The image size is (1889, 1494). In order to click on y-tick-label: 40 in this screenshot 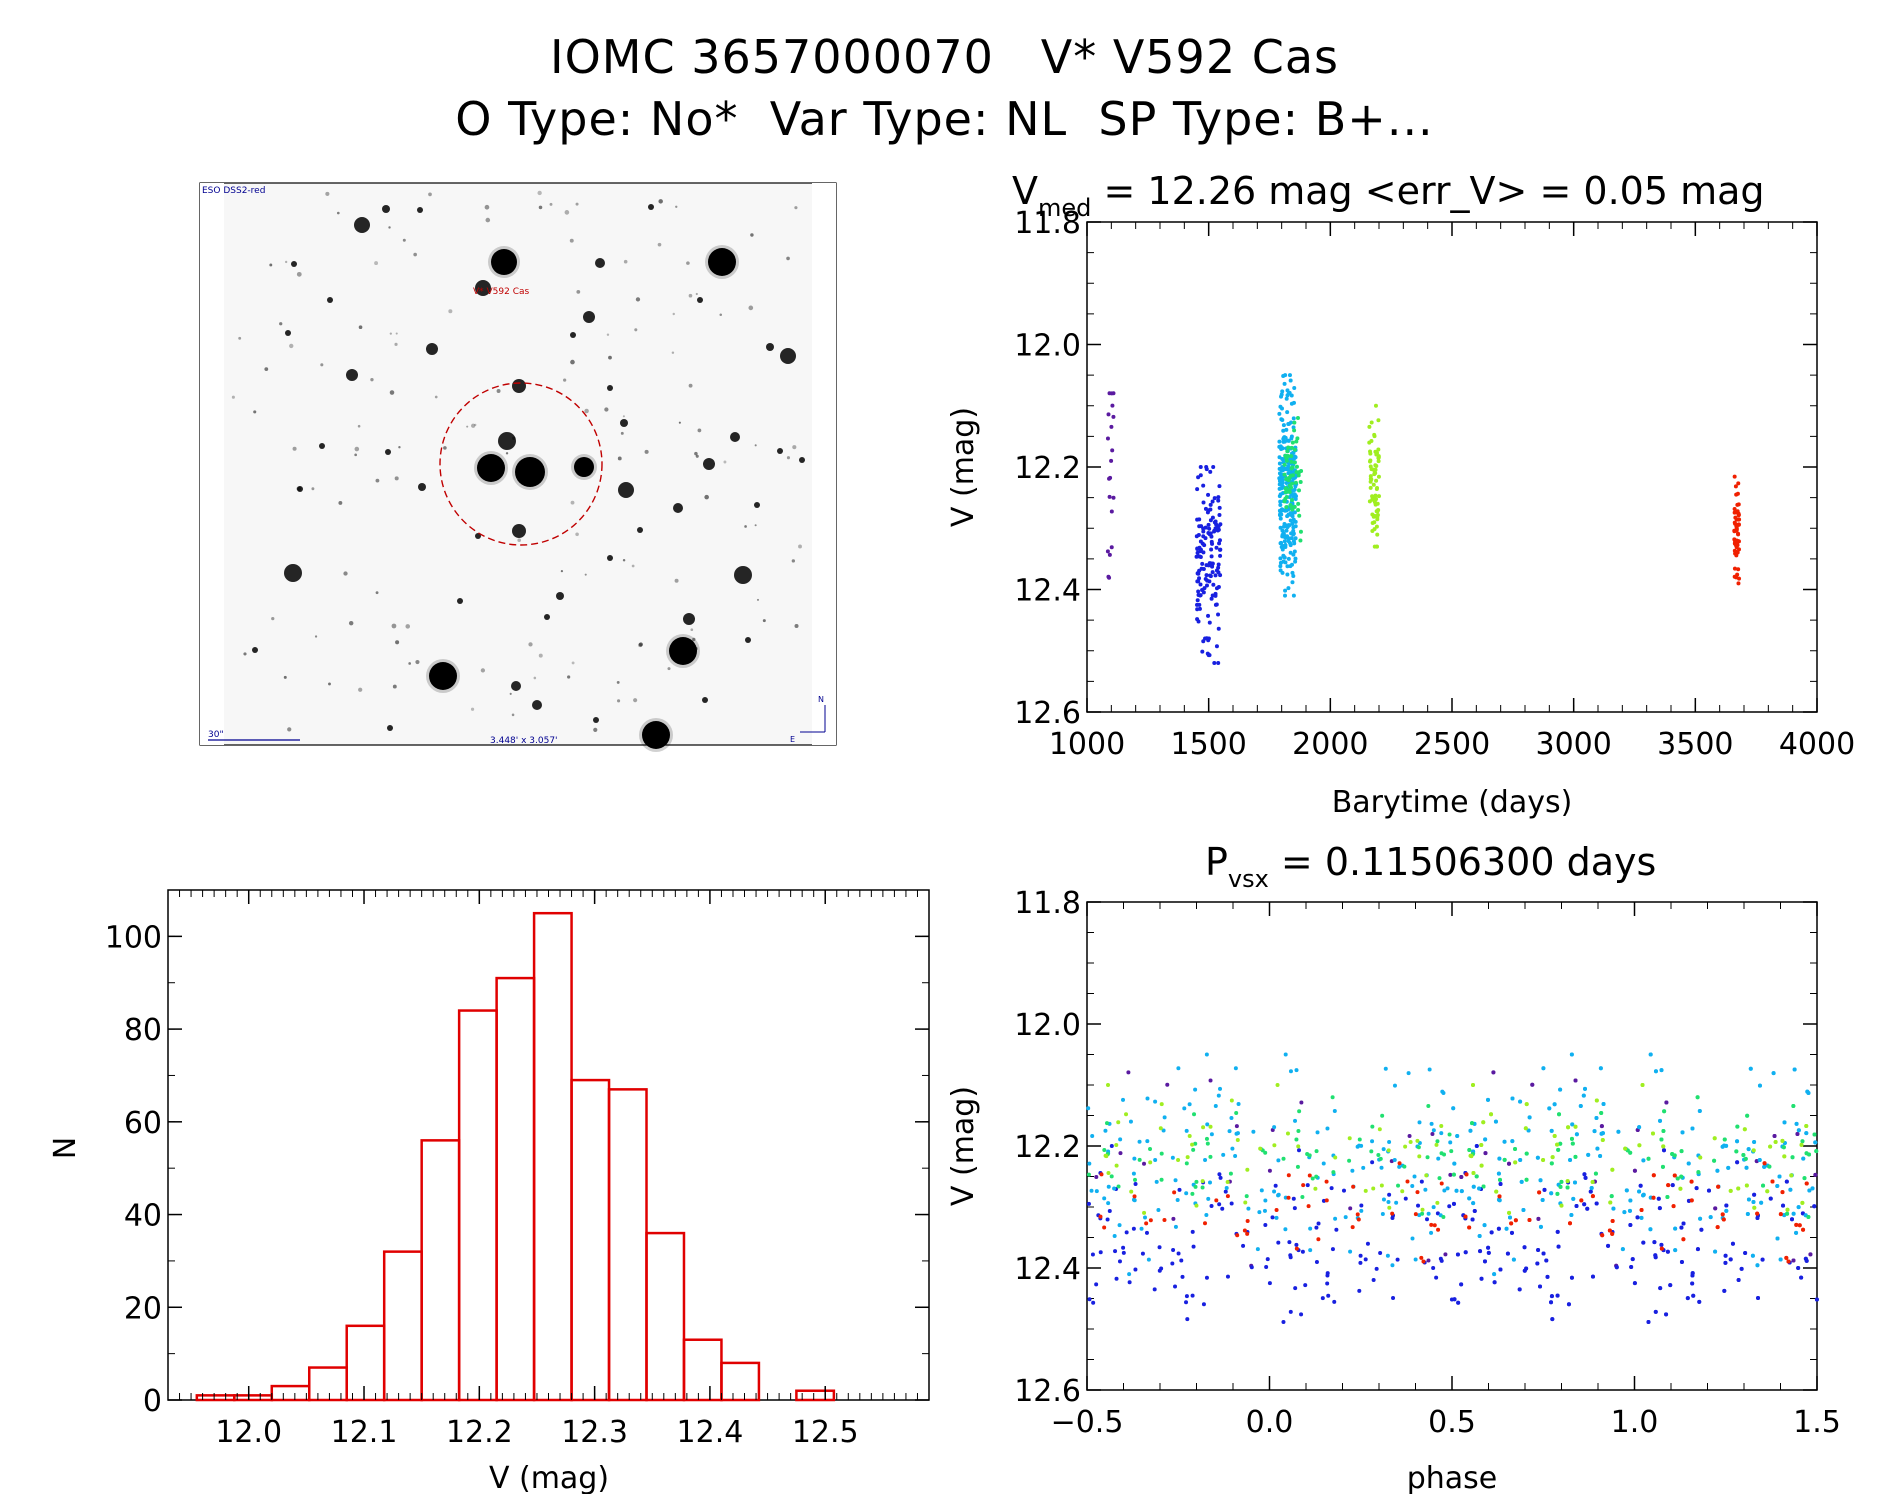, I will do `click(143, 1216)`.